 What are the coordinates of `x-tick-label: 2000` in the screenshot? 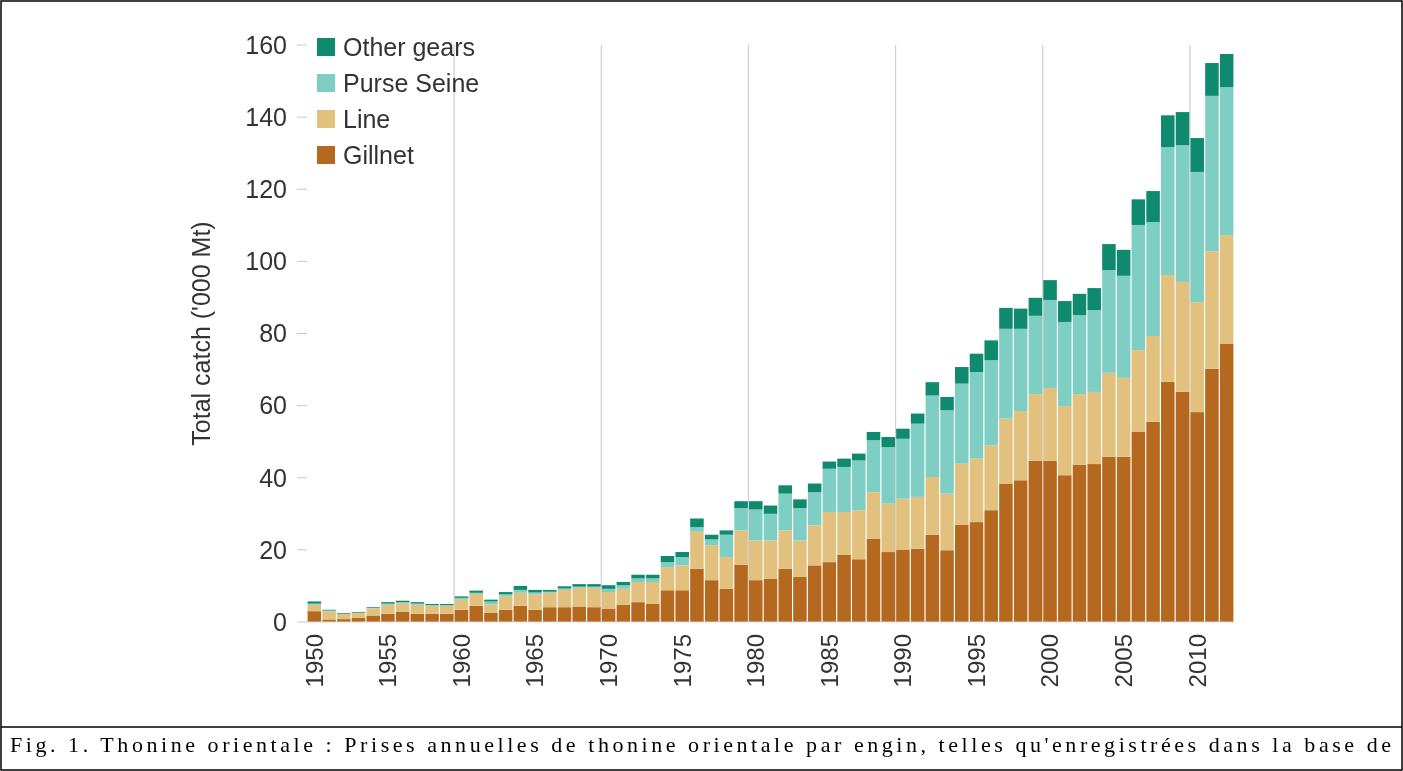 It's located at (1050, 661).